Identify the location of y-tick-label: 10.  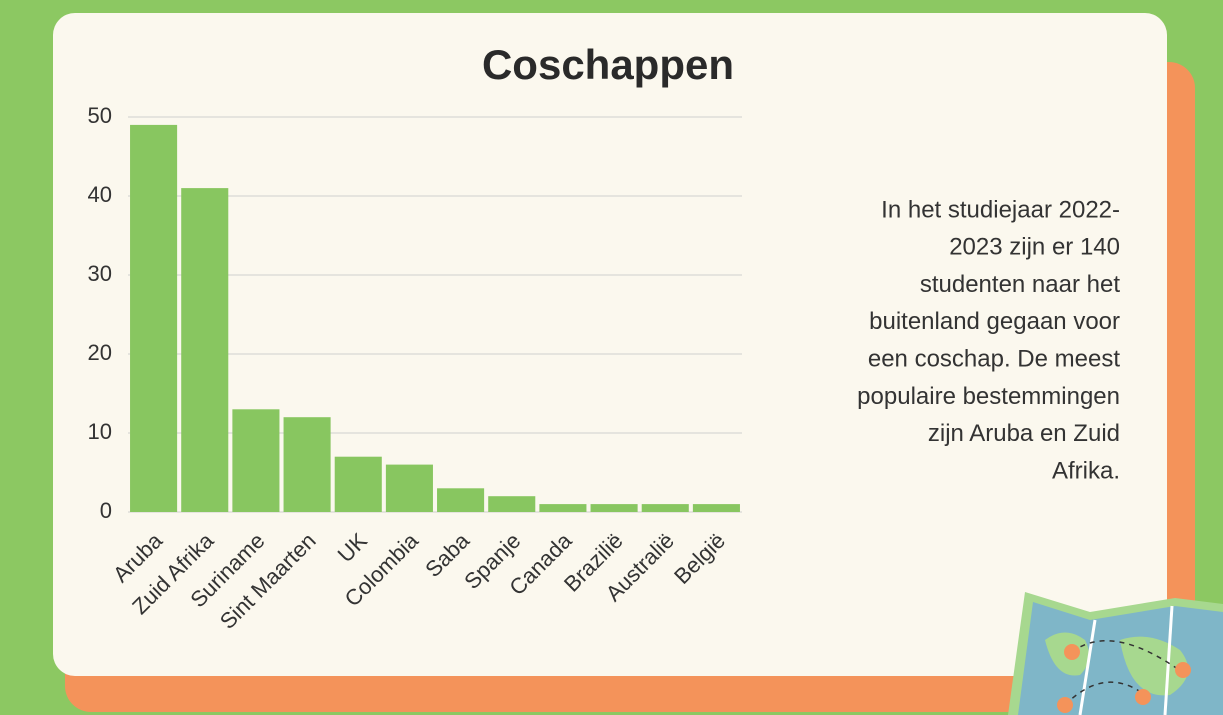
(100, 431).